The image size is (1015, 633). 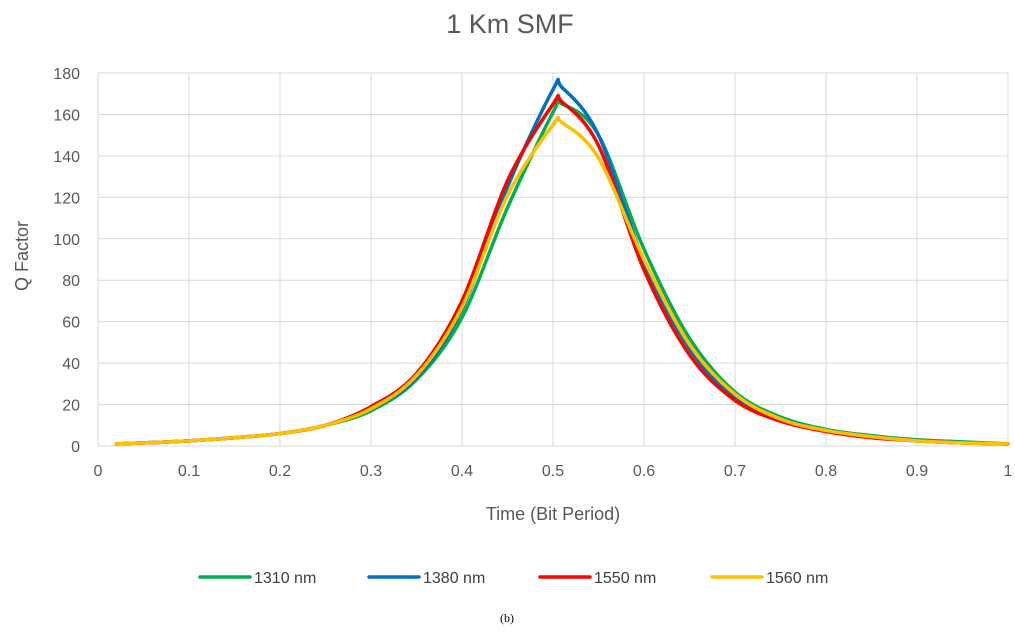 I want to click on y-tick-label: 140, so click(x=66, y=157).